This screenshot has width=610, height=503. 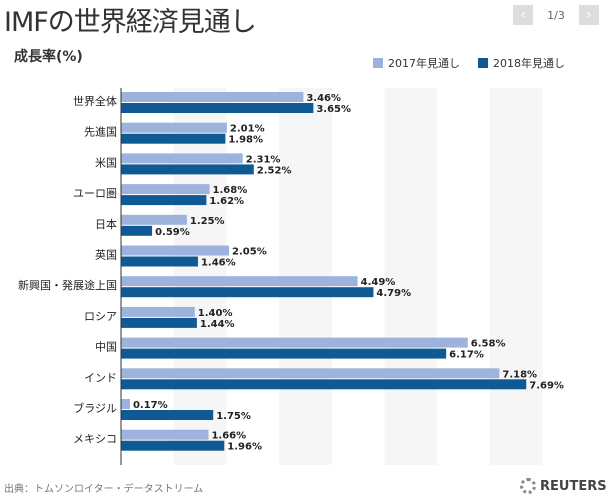 I want to click on pager: ‹ 1/3 ›, so click(x=556, y=15).